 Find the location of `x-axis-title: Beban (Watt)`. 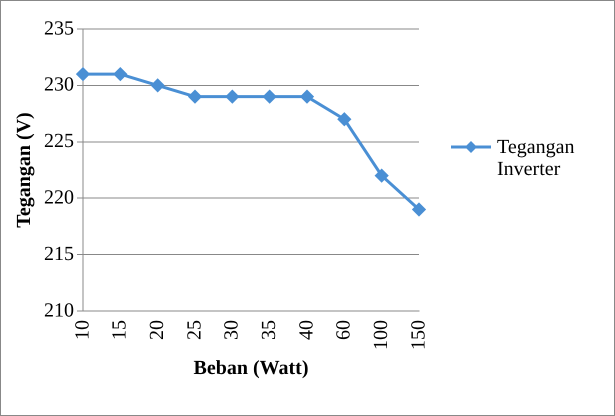

x-axis-title: Beban (Watt) is located at coordinates (251, 368).